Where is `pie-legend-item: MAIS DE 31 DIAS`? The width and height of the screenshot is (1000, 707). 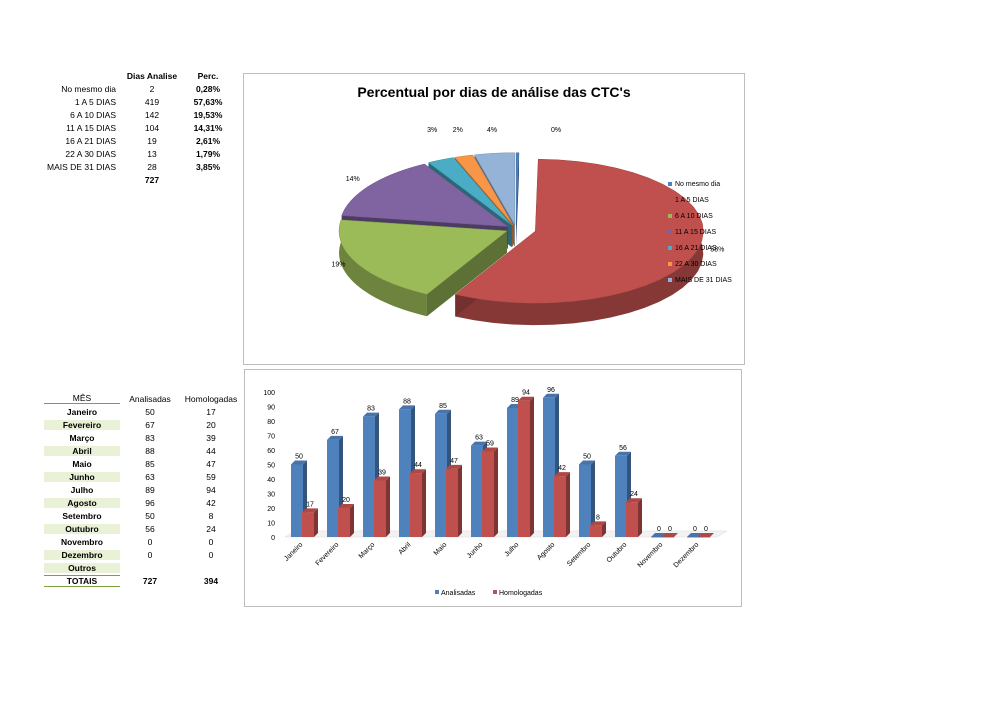
pie-legend-item: MAIS DE 31 DIAS is located at coordinates (700, 280).